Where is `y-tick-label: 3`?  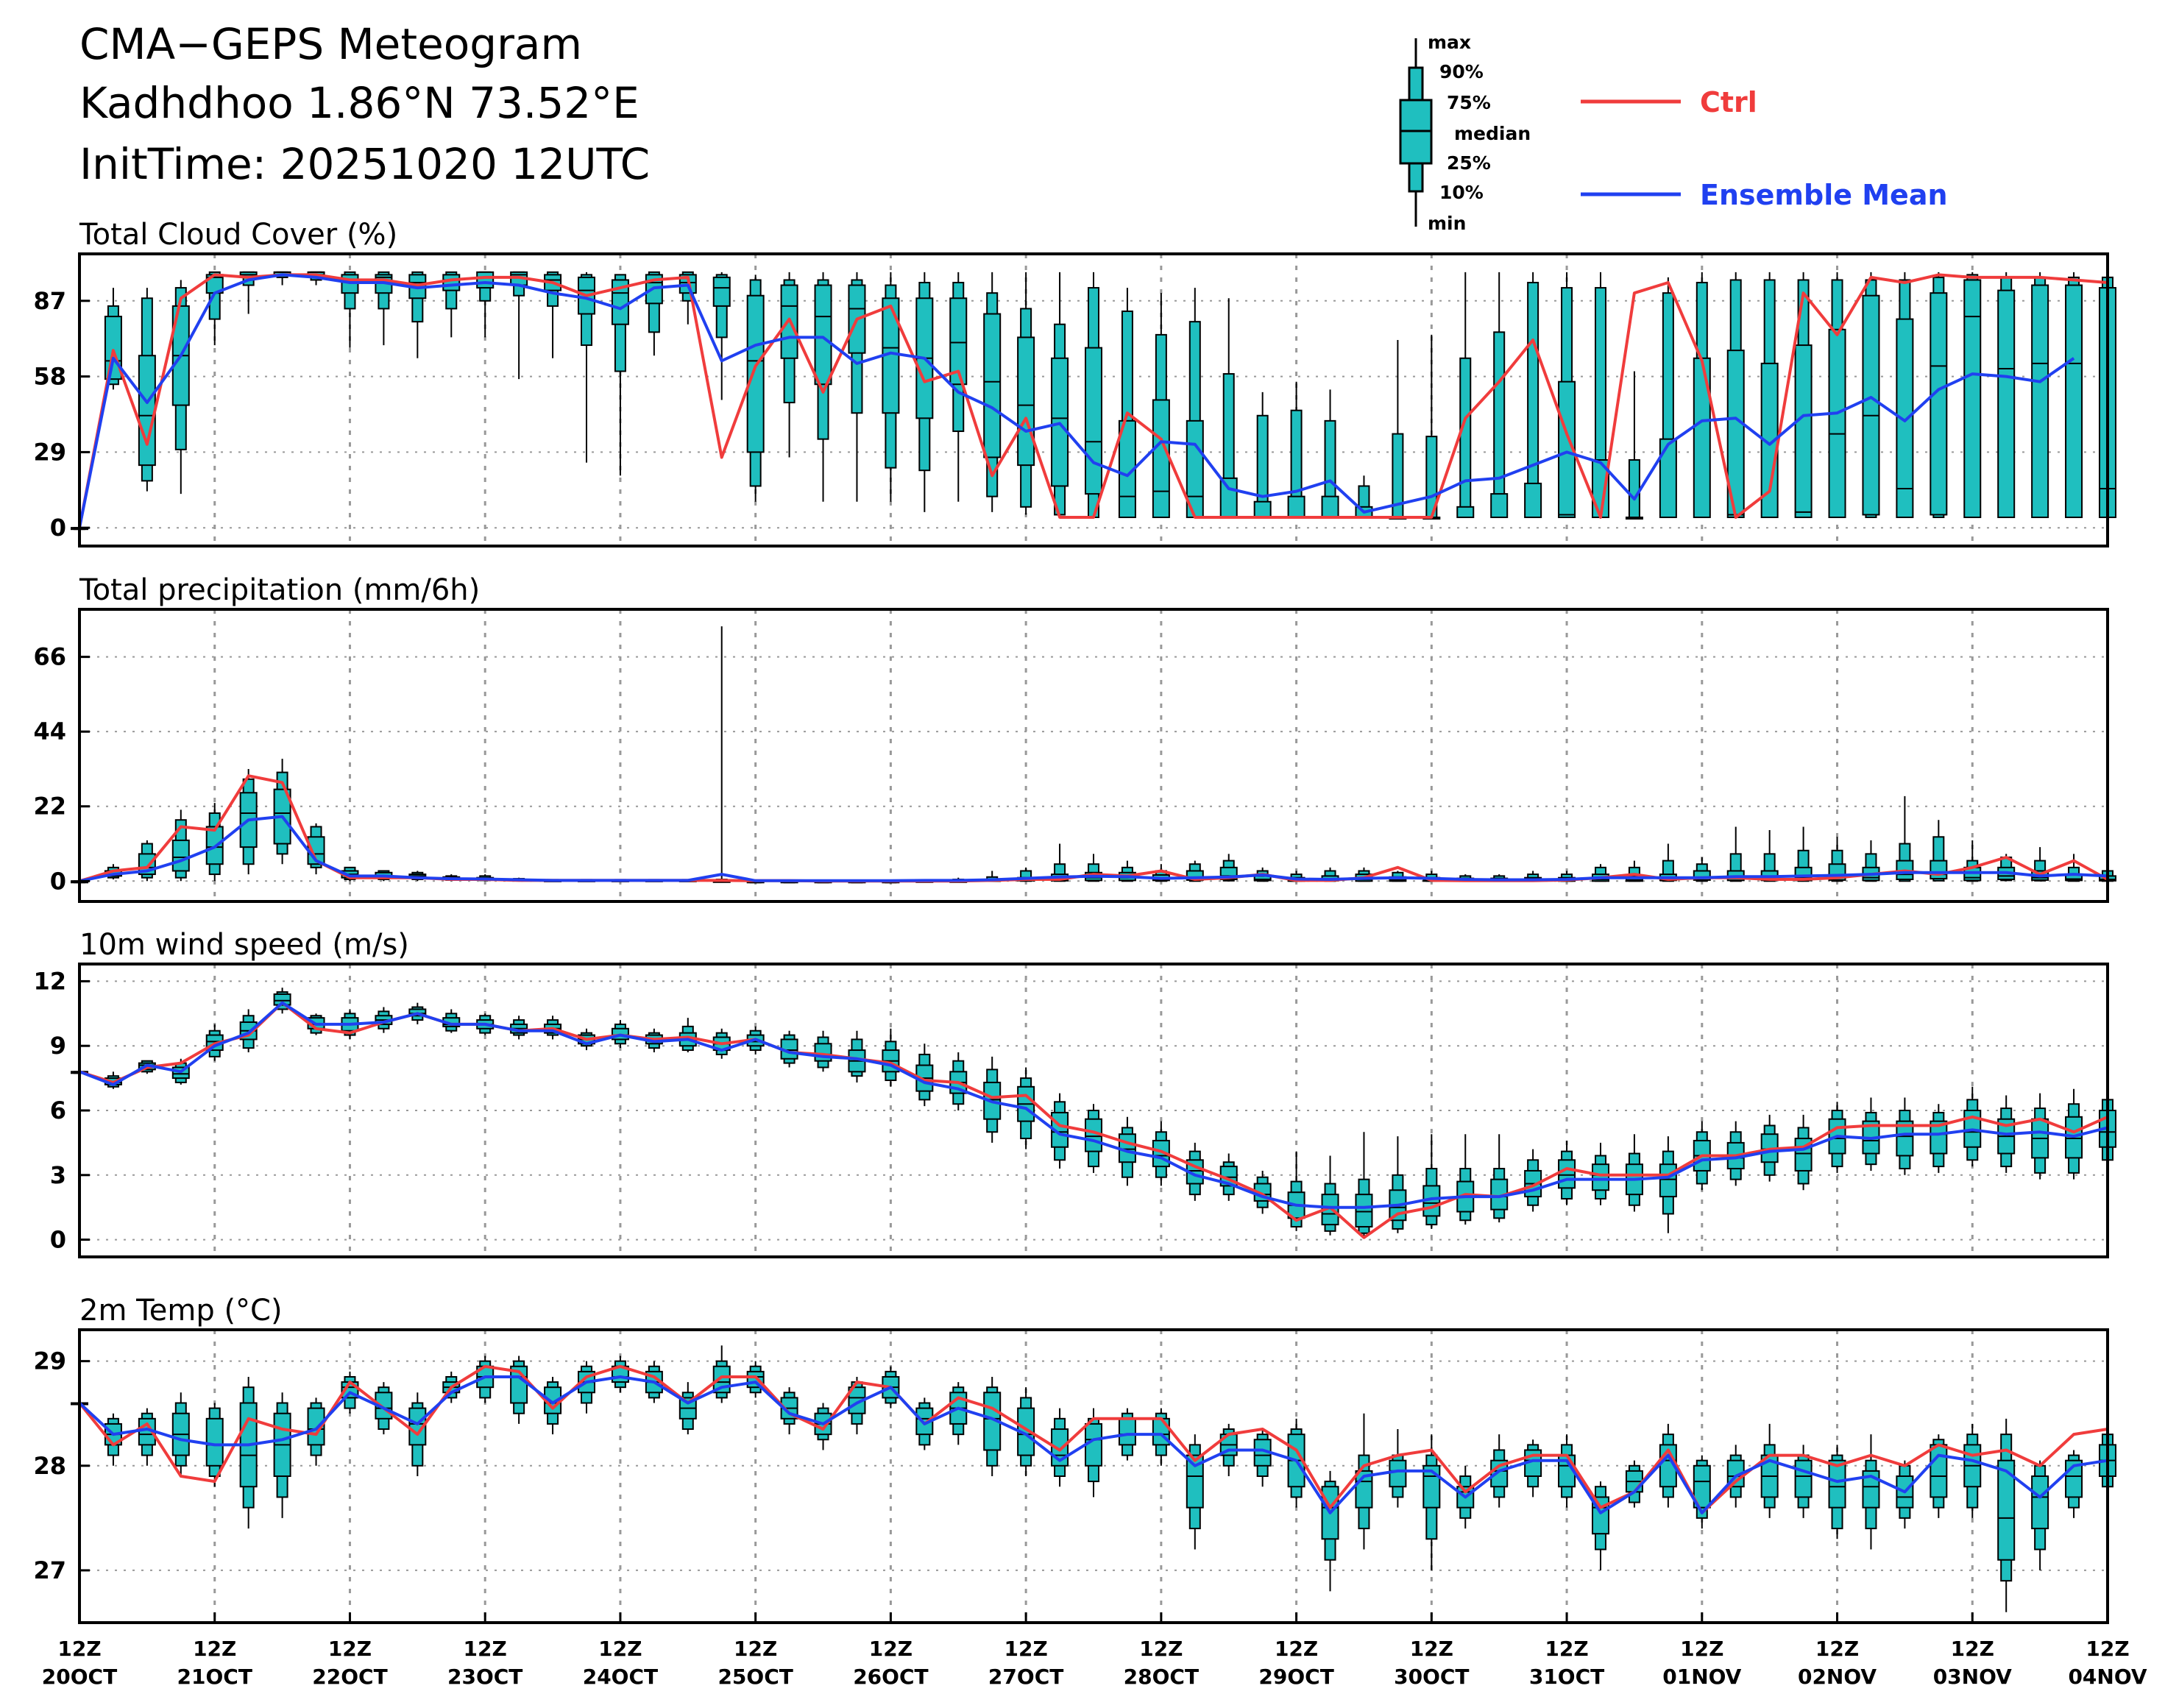
y-tick-label: 3 is located at coordinates (58, 1175).